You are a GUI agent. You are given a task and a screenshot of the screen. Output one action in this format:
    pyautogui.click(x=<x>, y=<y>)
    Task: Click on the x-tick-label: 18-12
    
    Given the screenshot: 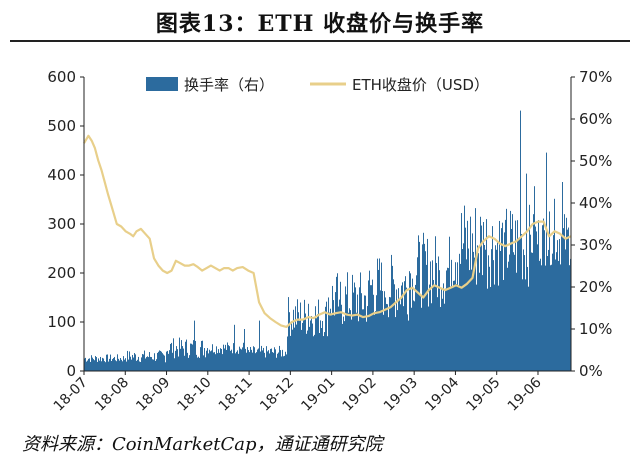 What is the action you would take?
    pyautogui.click(x=277, y=395)
    